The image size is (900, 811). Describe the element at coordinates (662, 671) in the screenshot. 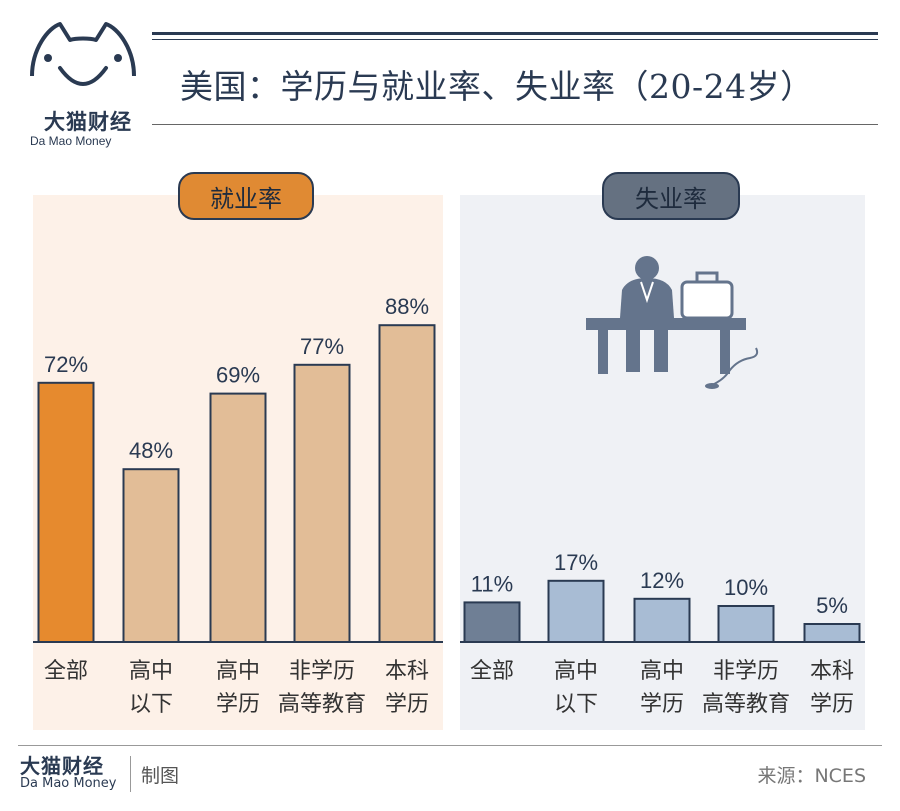

I see `unemployment-category-label-2-0: 高中` at that location.